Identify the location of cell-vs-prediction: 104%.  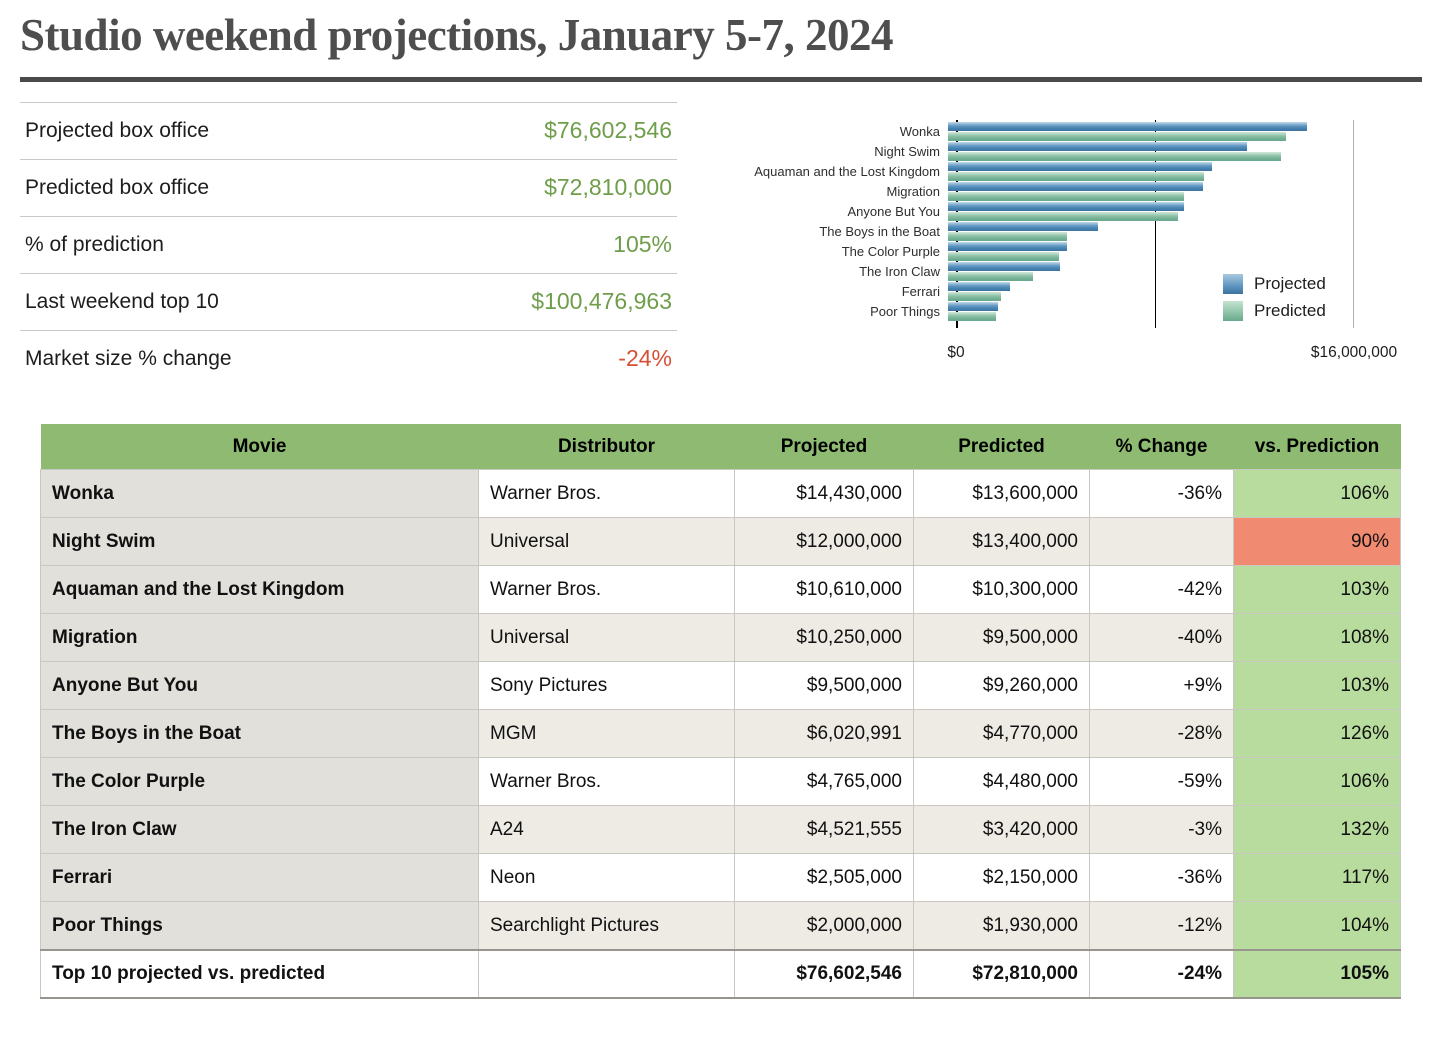
(1317, 926).